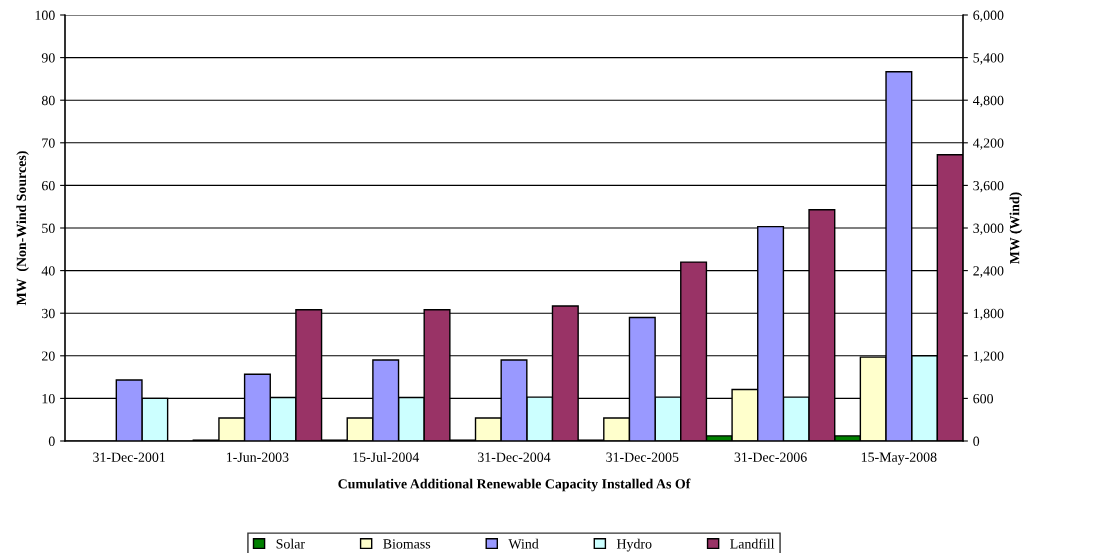  Describe the element at coordinates (976, 441) in the screenshot. I see `y2-tick-label: 0` at that location.